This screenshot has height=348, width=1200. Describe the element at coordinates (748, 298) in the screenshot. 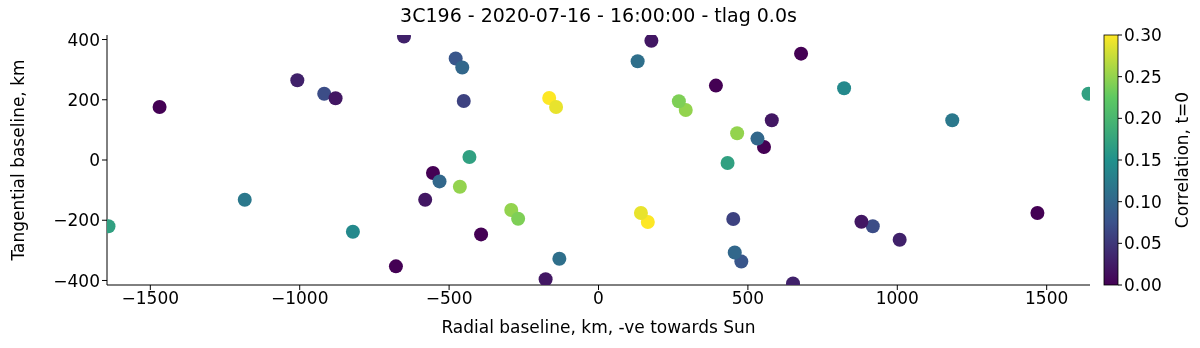

I see `x-tick-label: 500` at that location.